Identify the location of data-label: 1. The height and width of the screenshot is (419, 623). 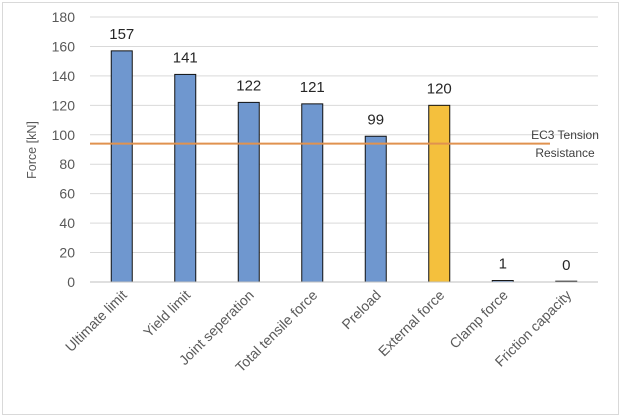
(503, 264).